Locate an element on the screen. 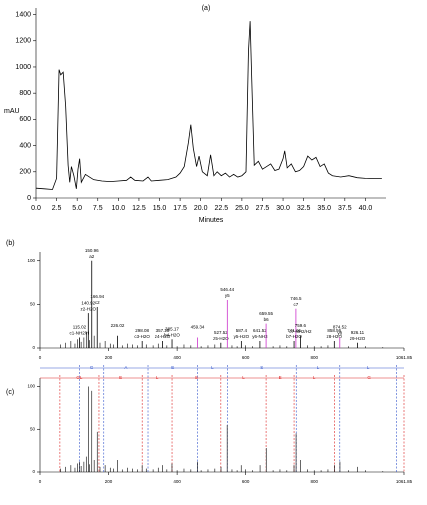  y-tick-label: 200 is located at coordinates (25, 172).